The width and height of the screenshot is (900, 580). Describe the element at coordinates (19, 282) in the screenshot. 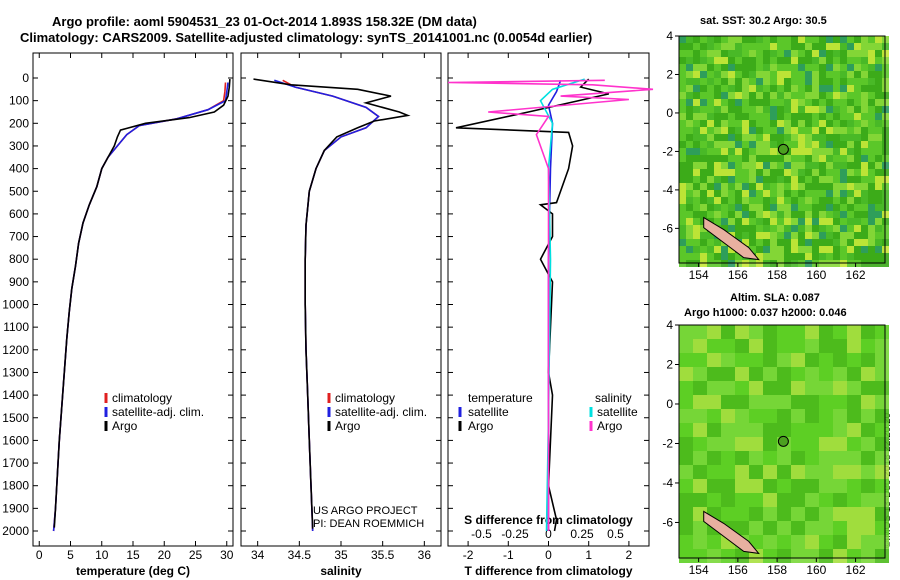

I see `y-tick-label: 900` at that location.